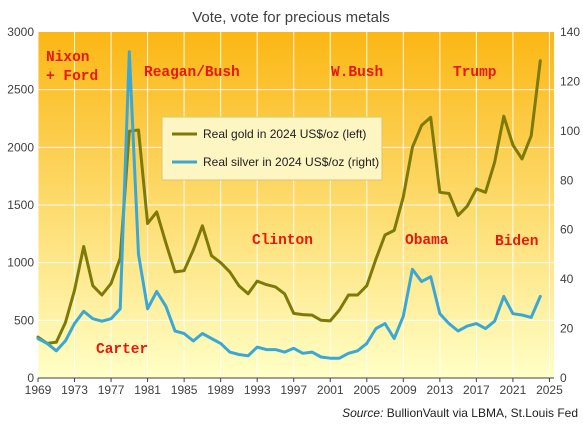  Describe the element at coordinates (257, 390) in the screenshot. I see `x-tick-label: 1993` at that location.